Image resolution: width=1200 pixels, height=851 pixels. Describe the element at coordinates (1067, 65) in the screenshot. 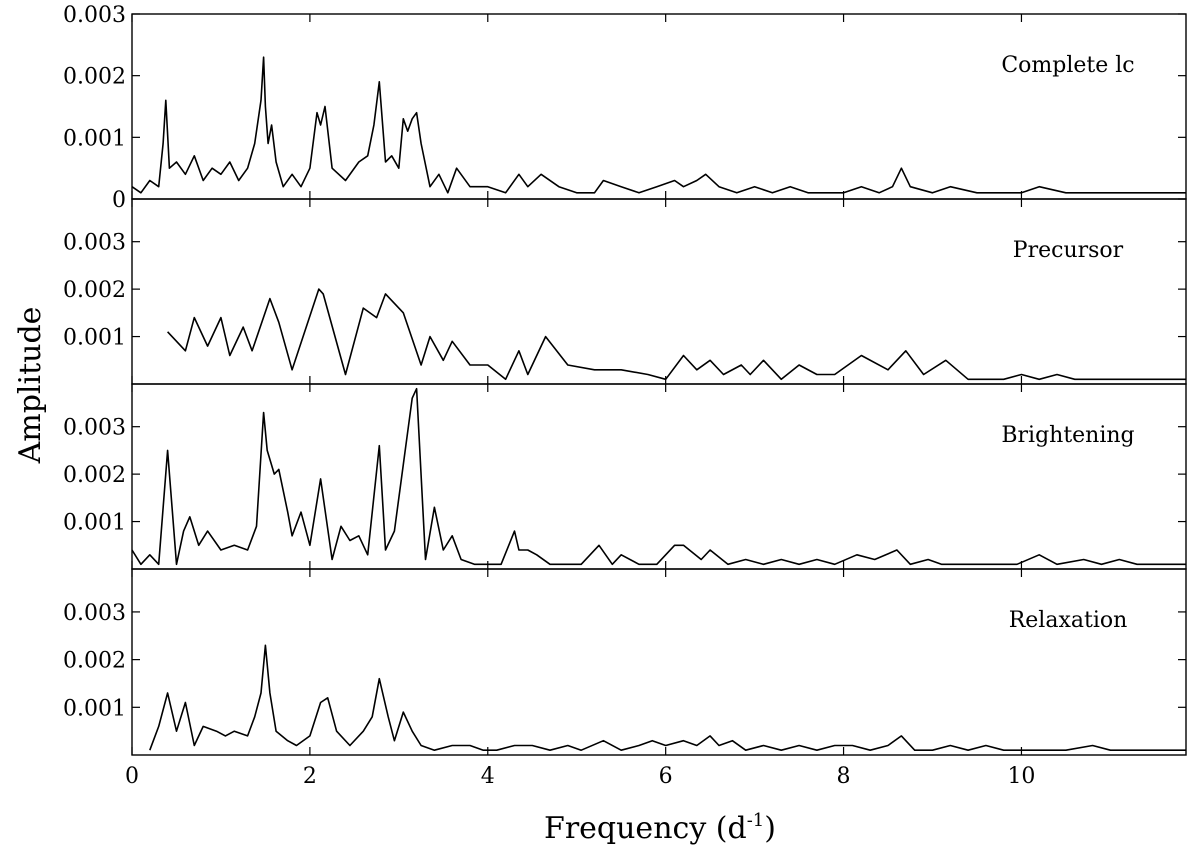

I see `panel-label: Complete lc` at that location.